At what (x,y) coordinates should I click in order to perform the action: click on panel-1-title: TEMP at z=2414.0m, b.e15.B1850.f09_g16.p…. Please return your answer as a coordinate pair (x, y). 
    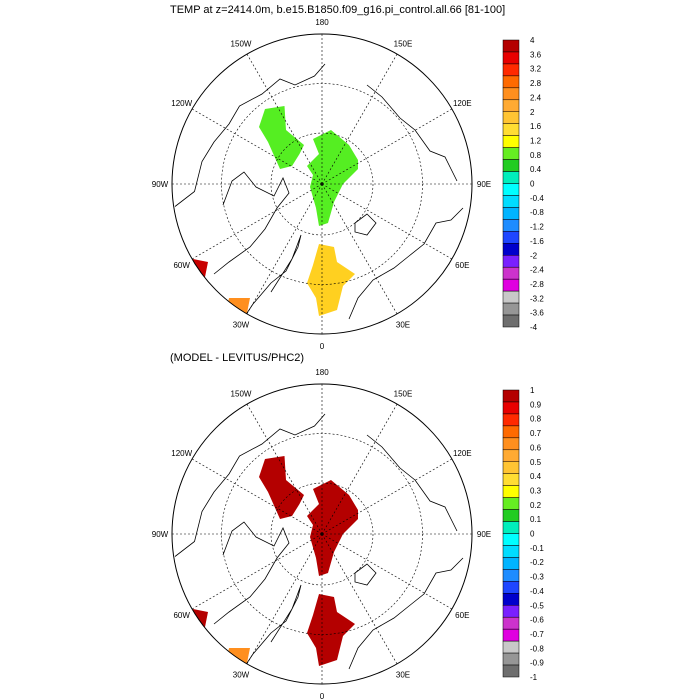
    Looking at the image, I should click on (338, 10).